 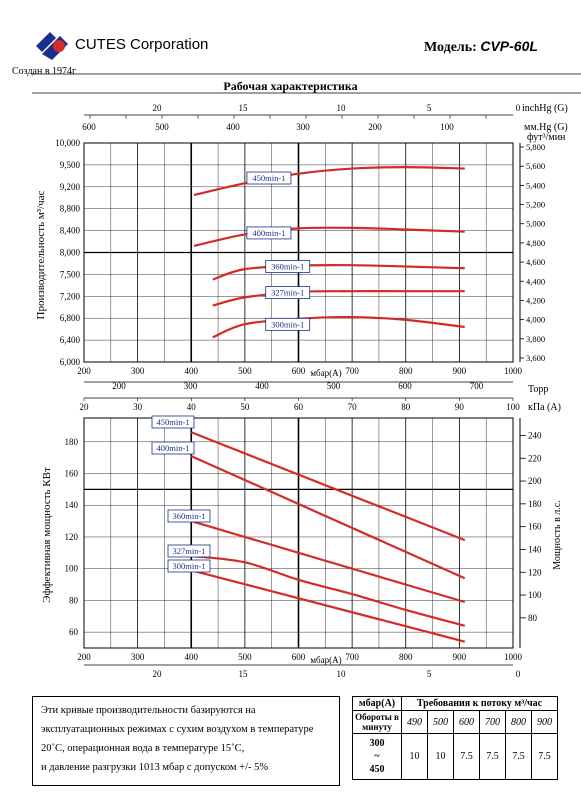 I want to click on kpa-tick-label: 50, so click(x=245, y=407).